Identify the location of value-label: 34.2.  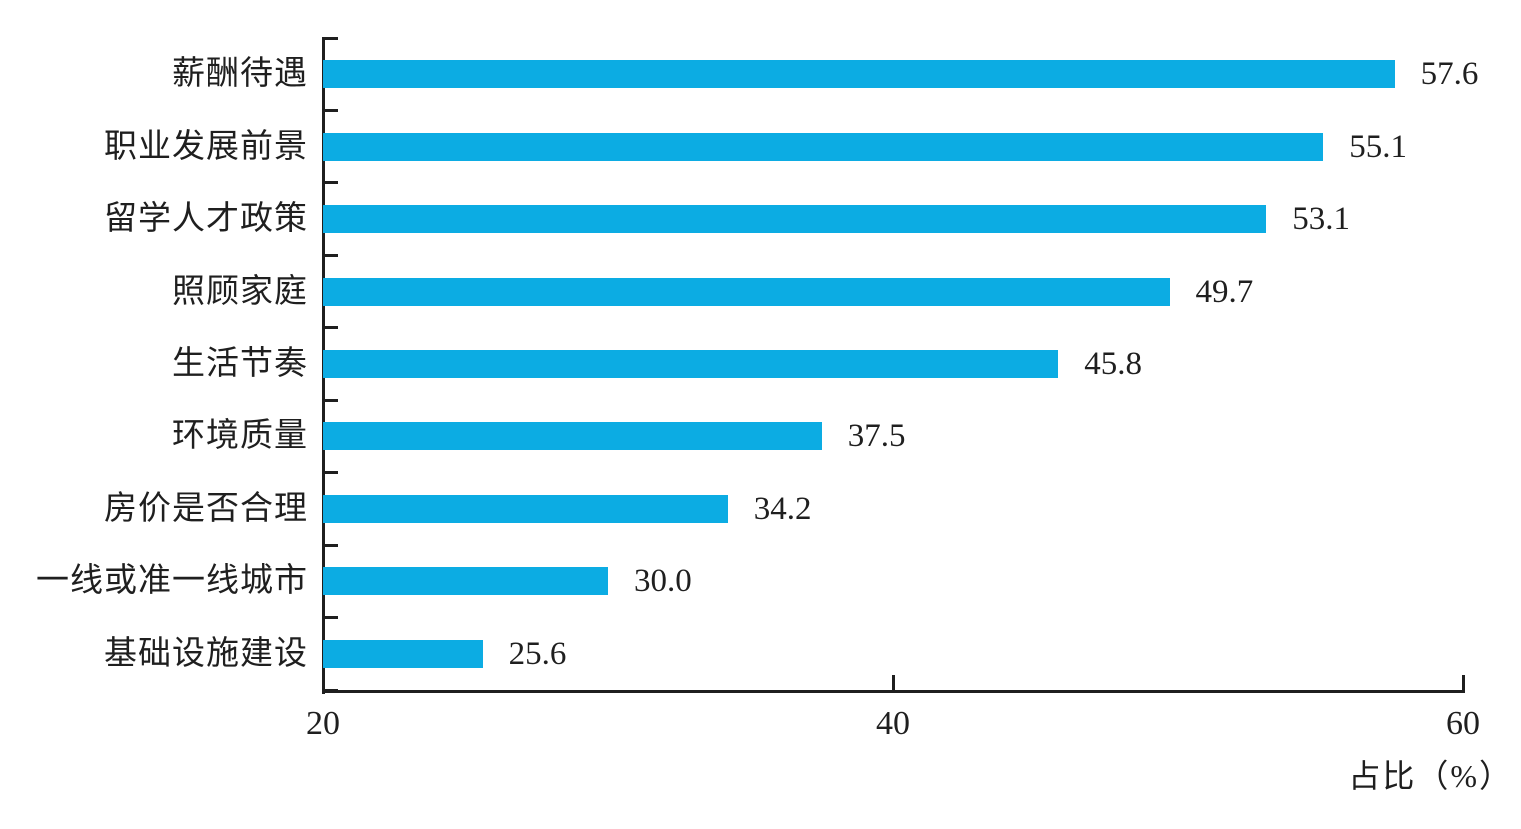
(782, 508).